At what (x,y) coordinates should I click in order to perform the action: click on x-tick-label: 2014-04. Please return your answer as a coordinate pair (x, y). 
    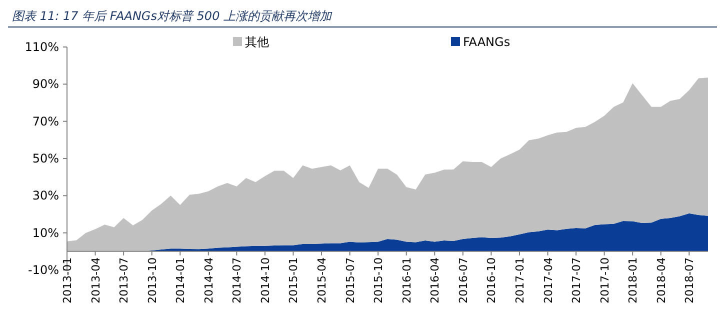
    Looking at the image, I should click on (209, 280).